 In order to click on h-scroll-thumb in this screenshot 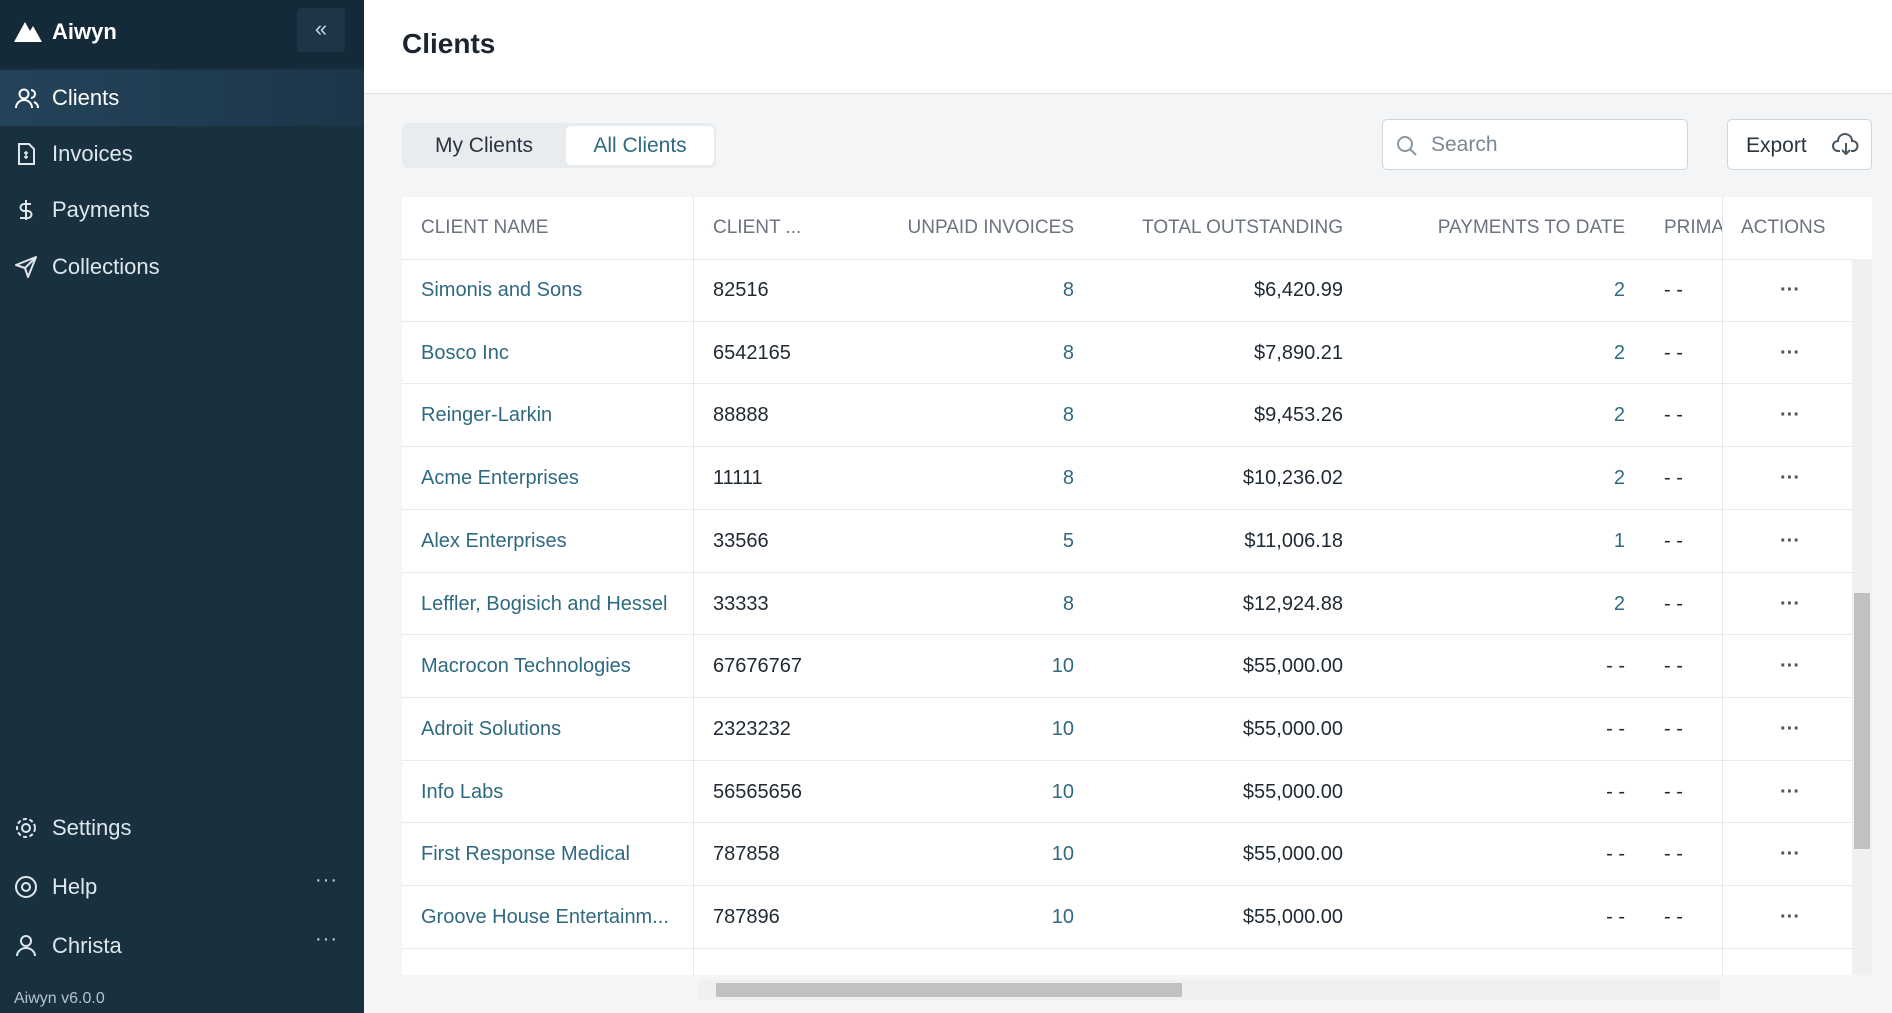, I will do `click(949, 990)`.